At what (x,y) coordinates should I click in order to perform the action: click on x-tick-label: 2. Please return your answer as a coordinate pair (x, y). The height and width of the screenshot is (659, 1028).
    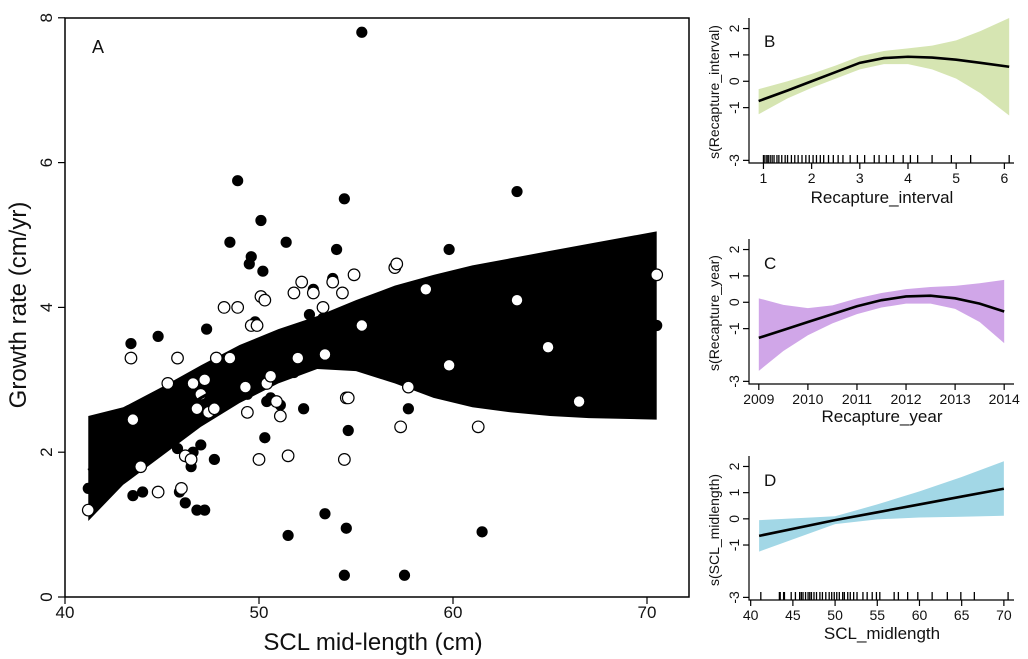
    Looking at the image, I should click on (812, 178).